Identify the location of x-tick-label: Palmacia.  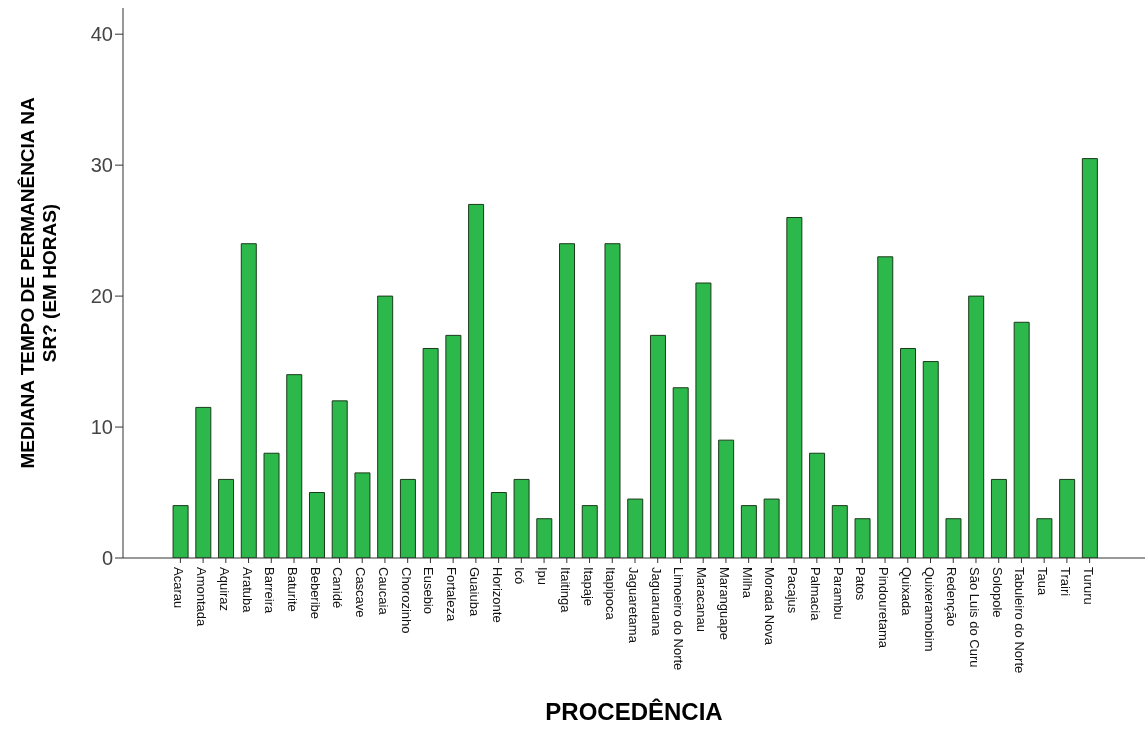
(815, 594).